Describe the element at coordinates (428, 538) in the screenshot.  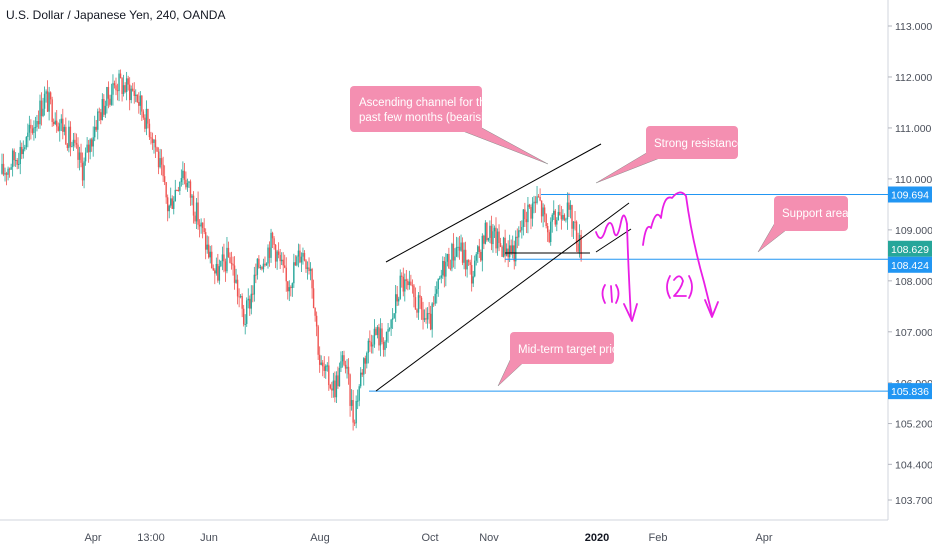
I see `time-axis: Apr 13:00 Jun Aug Oct Nov 2020 Feb Apr` at that location.